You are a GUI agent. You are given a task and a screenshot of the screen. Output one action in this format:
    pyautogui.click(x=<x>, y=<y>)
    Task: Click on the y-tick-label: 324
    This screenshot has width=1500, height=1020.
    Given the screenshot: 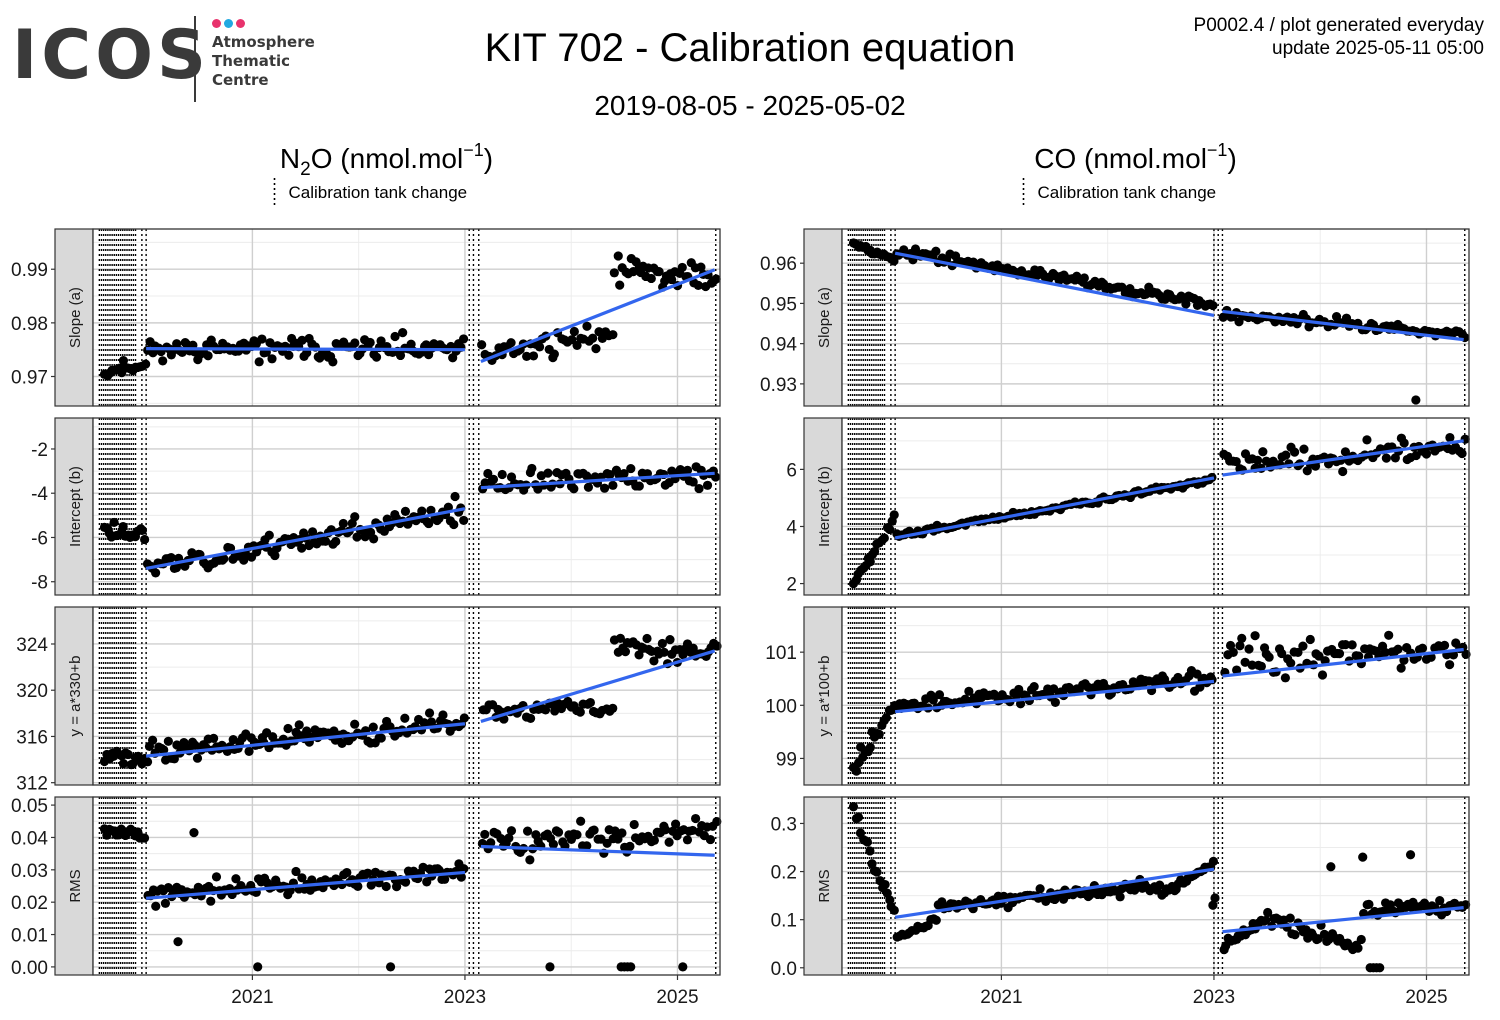 What is the action you would take?
    pyautogui.click(x=32, y=645)
    